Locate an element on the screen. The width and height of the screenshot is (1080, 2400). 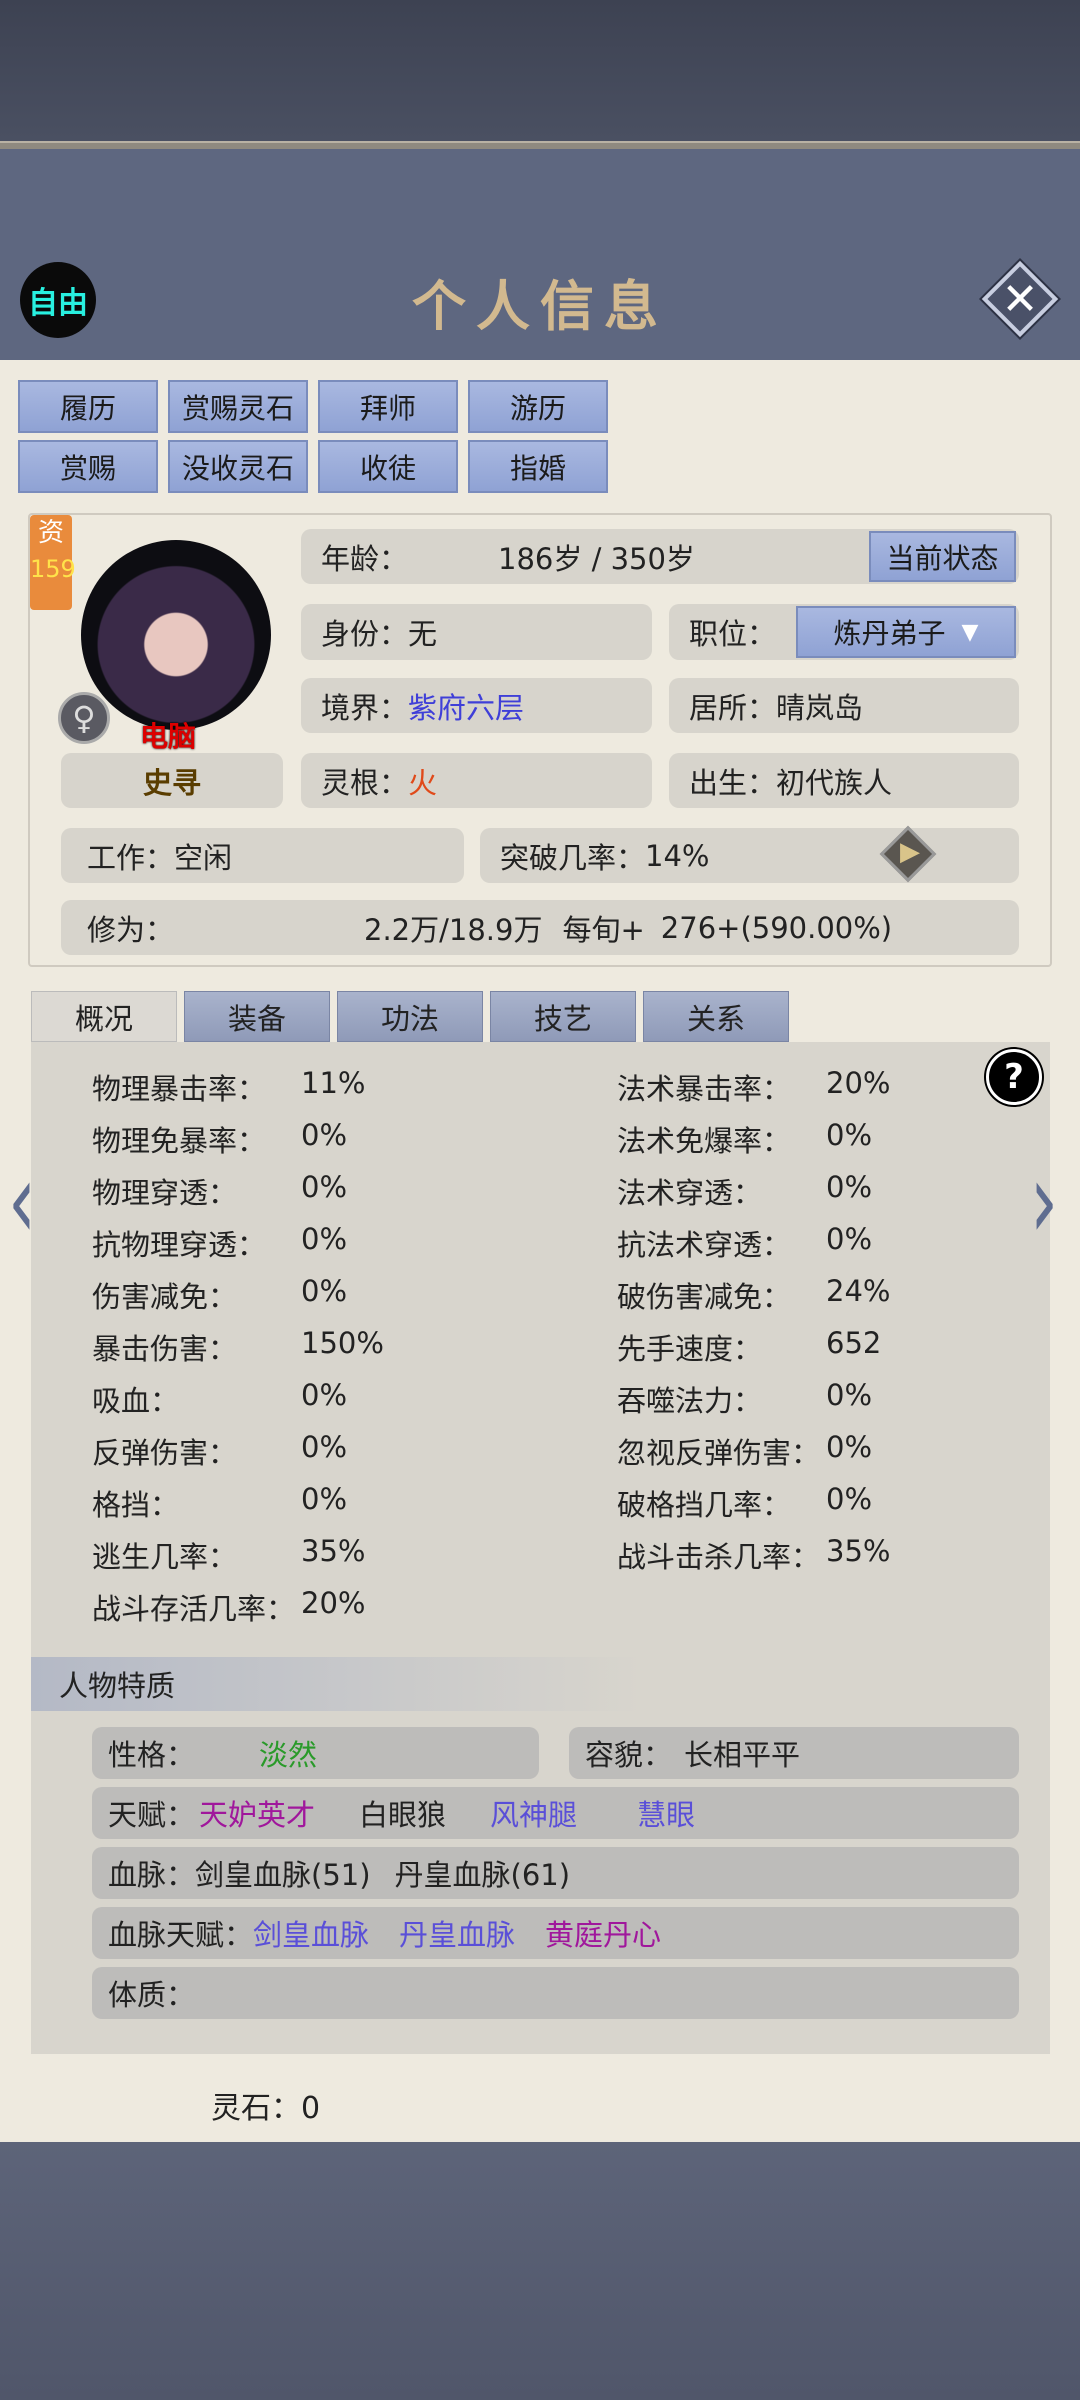
tab-skills: 技艺 is located at coordinates (563, 1016).